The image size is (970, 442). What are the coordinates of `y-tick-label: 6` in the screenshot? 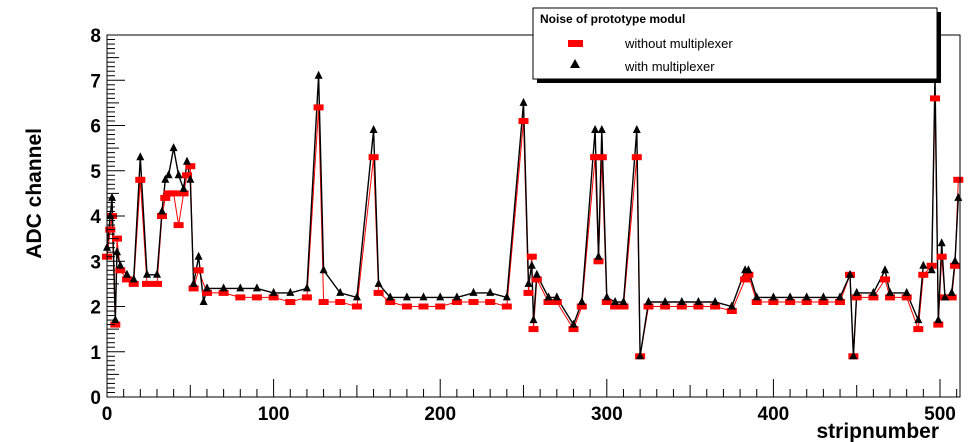 It's located at (95, 127).